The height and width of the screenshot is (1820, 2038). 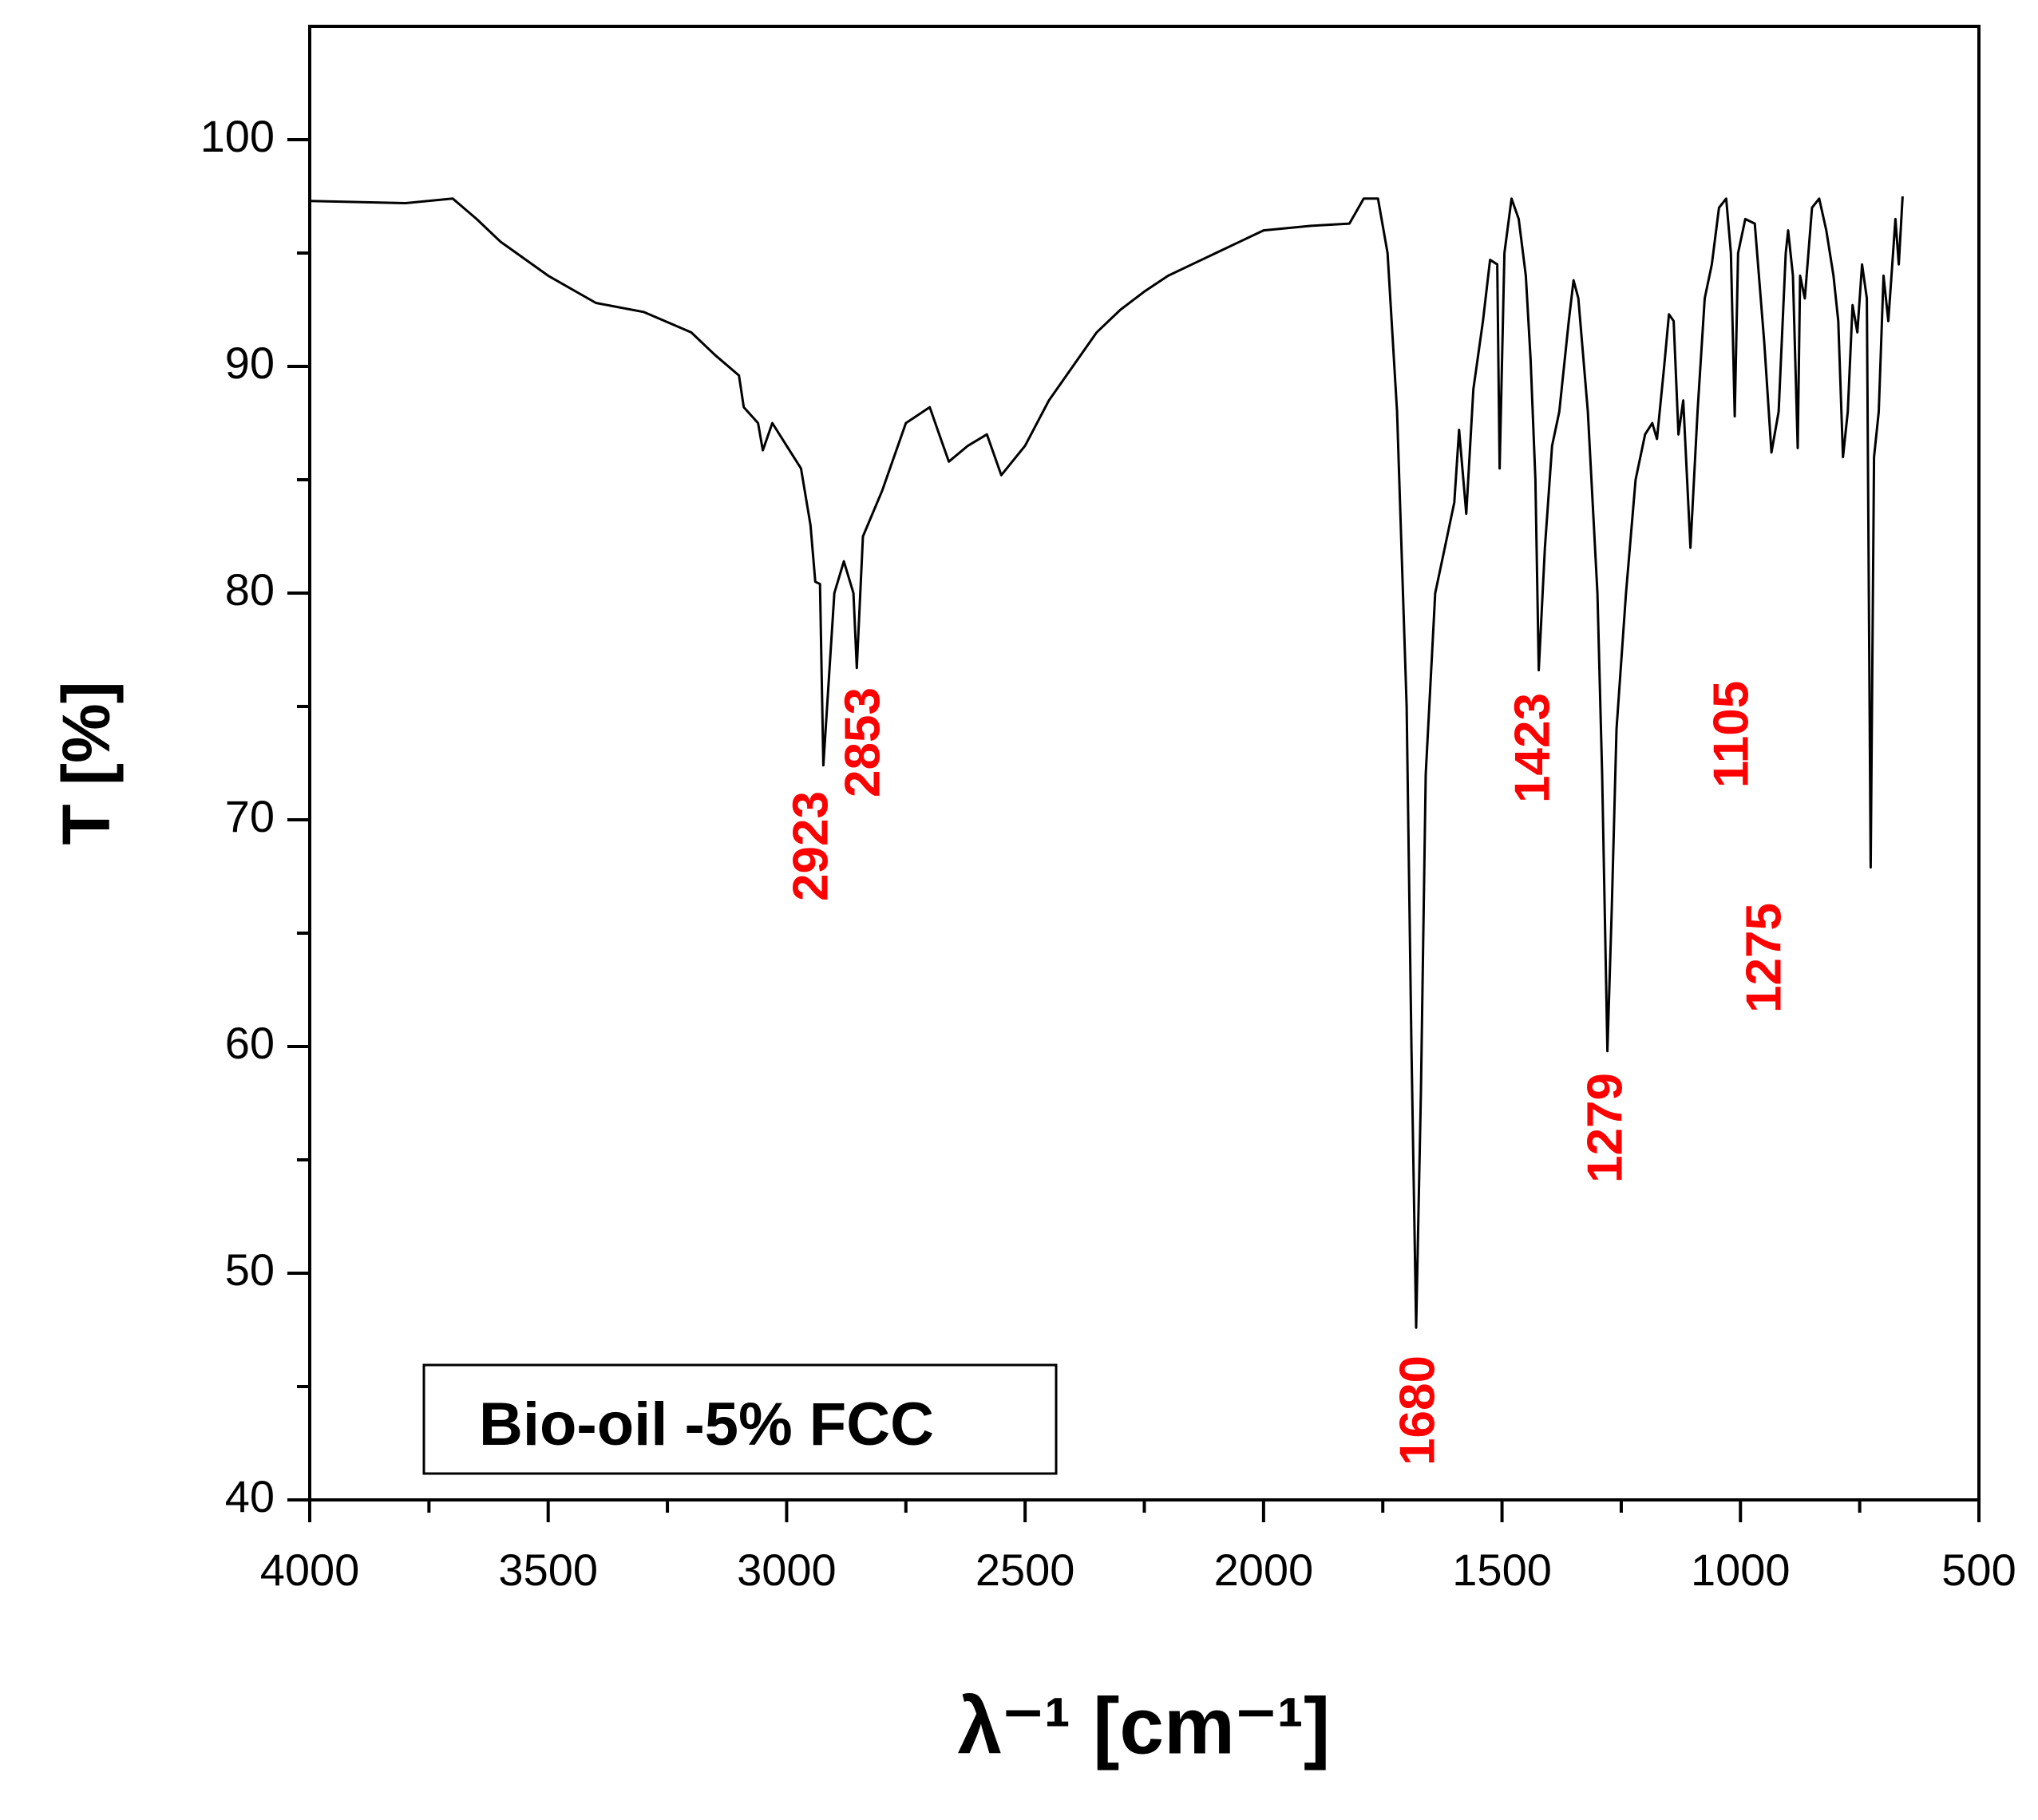 What do you see at coordinates (250, 1496) in the screenshot?
I see `y-tick-label: 40` at bounding box center [250, 1496].